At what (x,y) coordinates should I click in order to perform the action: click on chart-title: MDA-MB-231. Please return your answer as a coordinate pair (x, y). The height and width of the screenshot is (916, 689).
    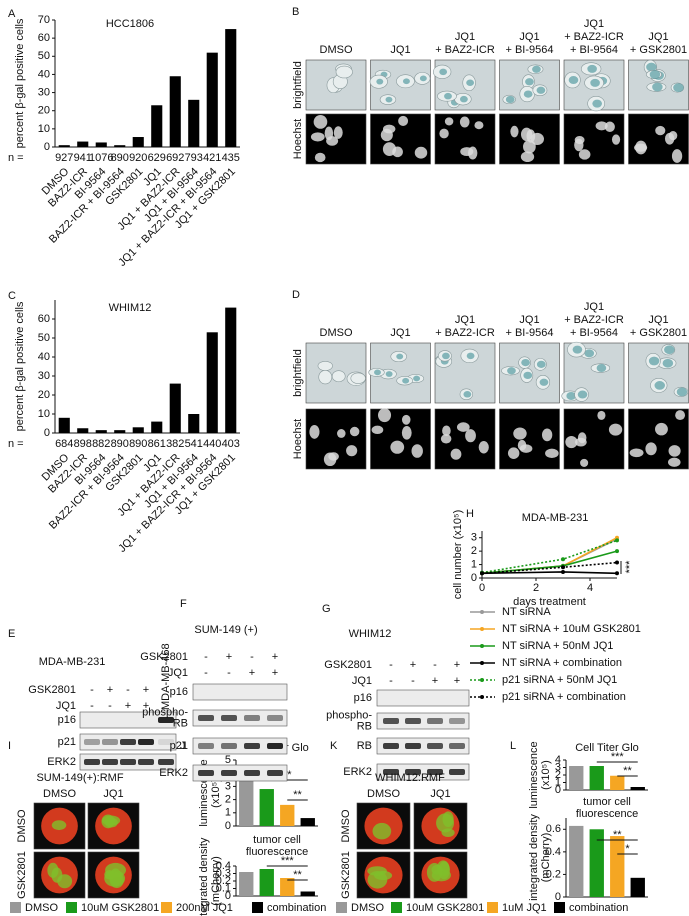
    Looking at the image, I should click on (555, 518).